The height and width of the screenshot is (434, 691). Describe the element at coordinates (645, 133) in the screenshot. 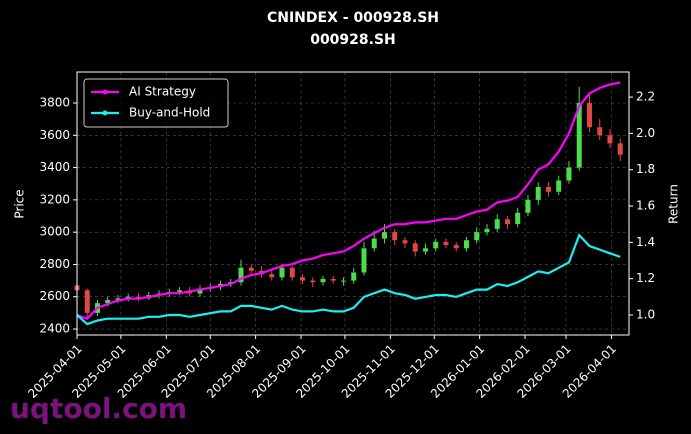

I see `y2-tick-label: 2.0` at that location.